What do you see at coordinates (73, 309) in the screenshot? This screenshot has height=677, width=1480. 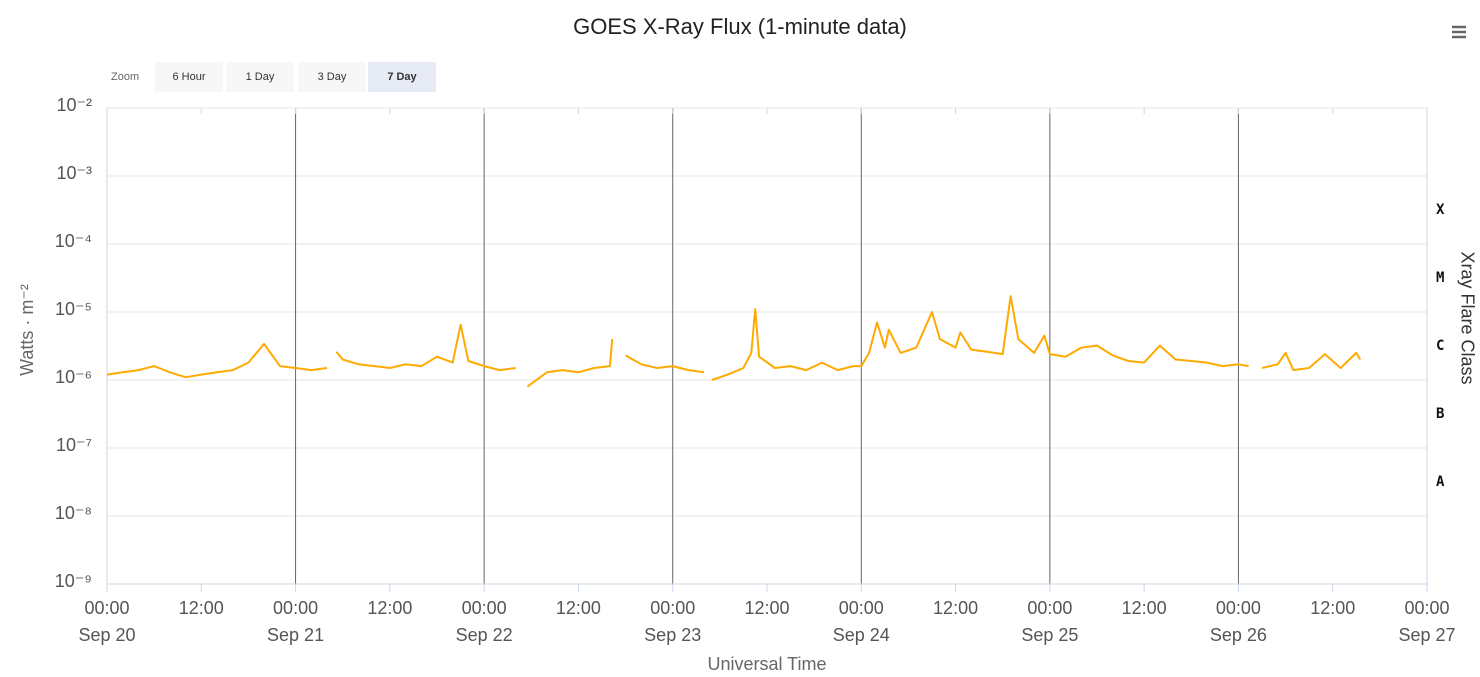 I see `y-tick-label: 10⁻⁵` at bounding box center [73, 309].